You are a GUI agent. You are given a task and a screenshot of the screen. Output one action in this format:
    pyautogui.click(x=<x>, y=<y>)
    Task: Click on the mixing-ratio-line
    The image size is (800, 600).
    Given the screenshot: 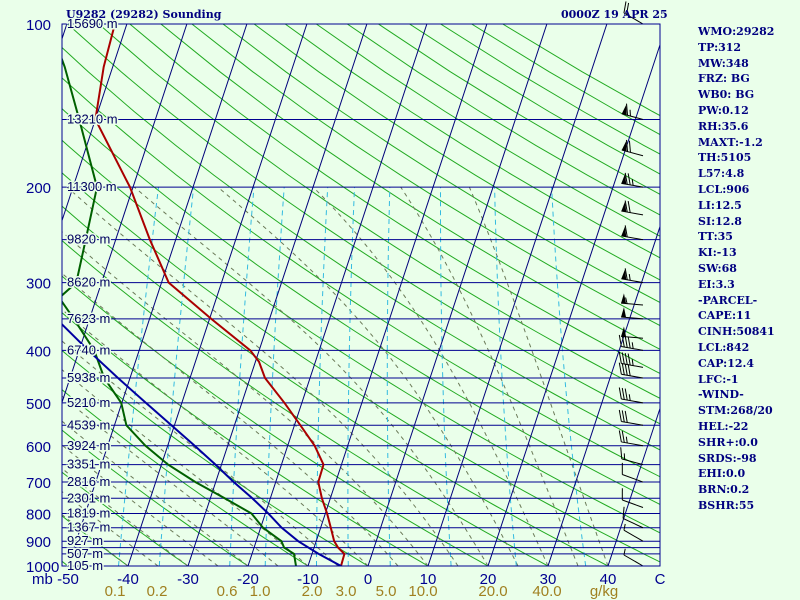 What is the action you would take?
    pyautogui.click(x=351, y=376)
    